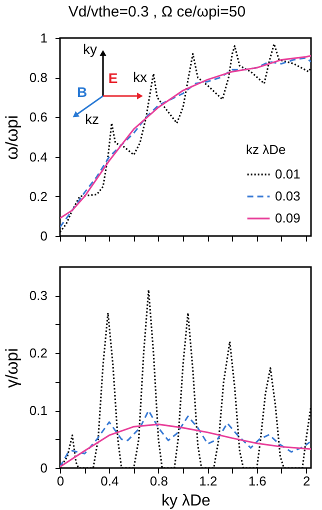 The width and height of the screenshot is (322, 510). What do you see at coordinates (287, 174) in the screenshot?
I see `legend-label: 0.01` at bounding box center [287, 174].